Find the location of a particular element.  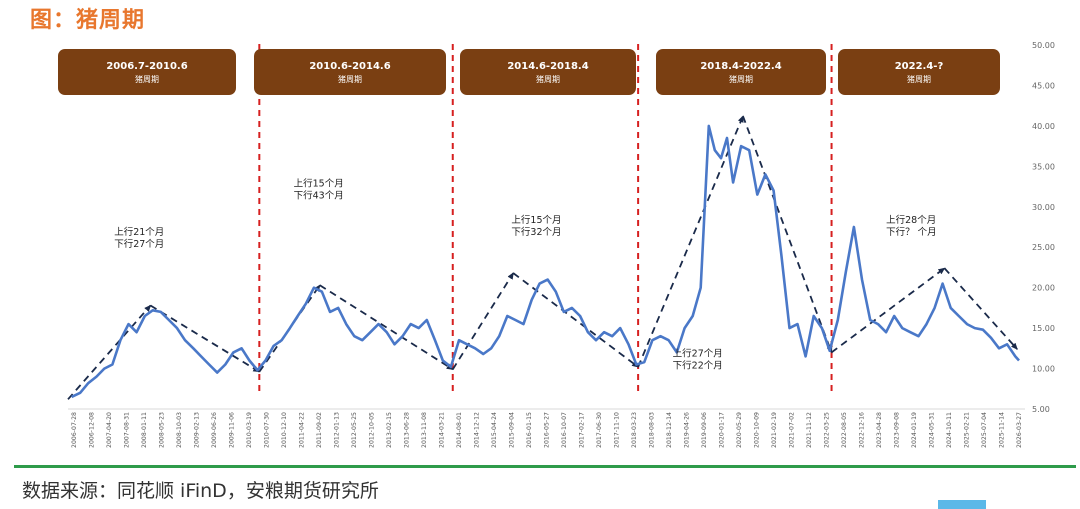

x-tick-label: 2006-07-28 is located at coordinates (74, 430).